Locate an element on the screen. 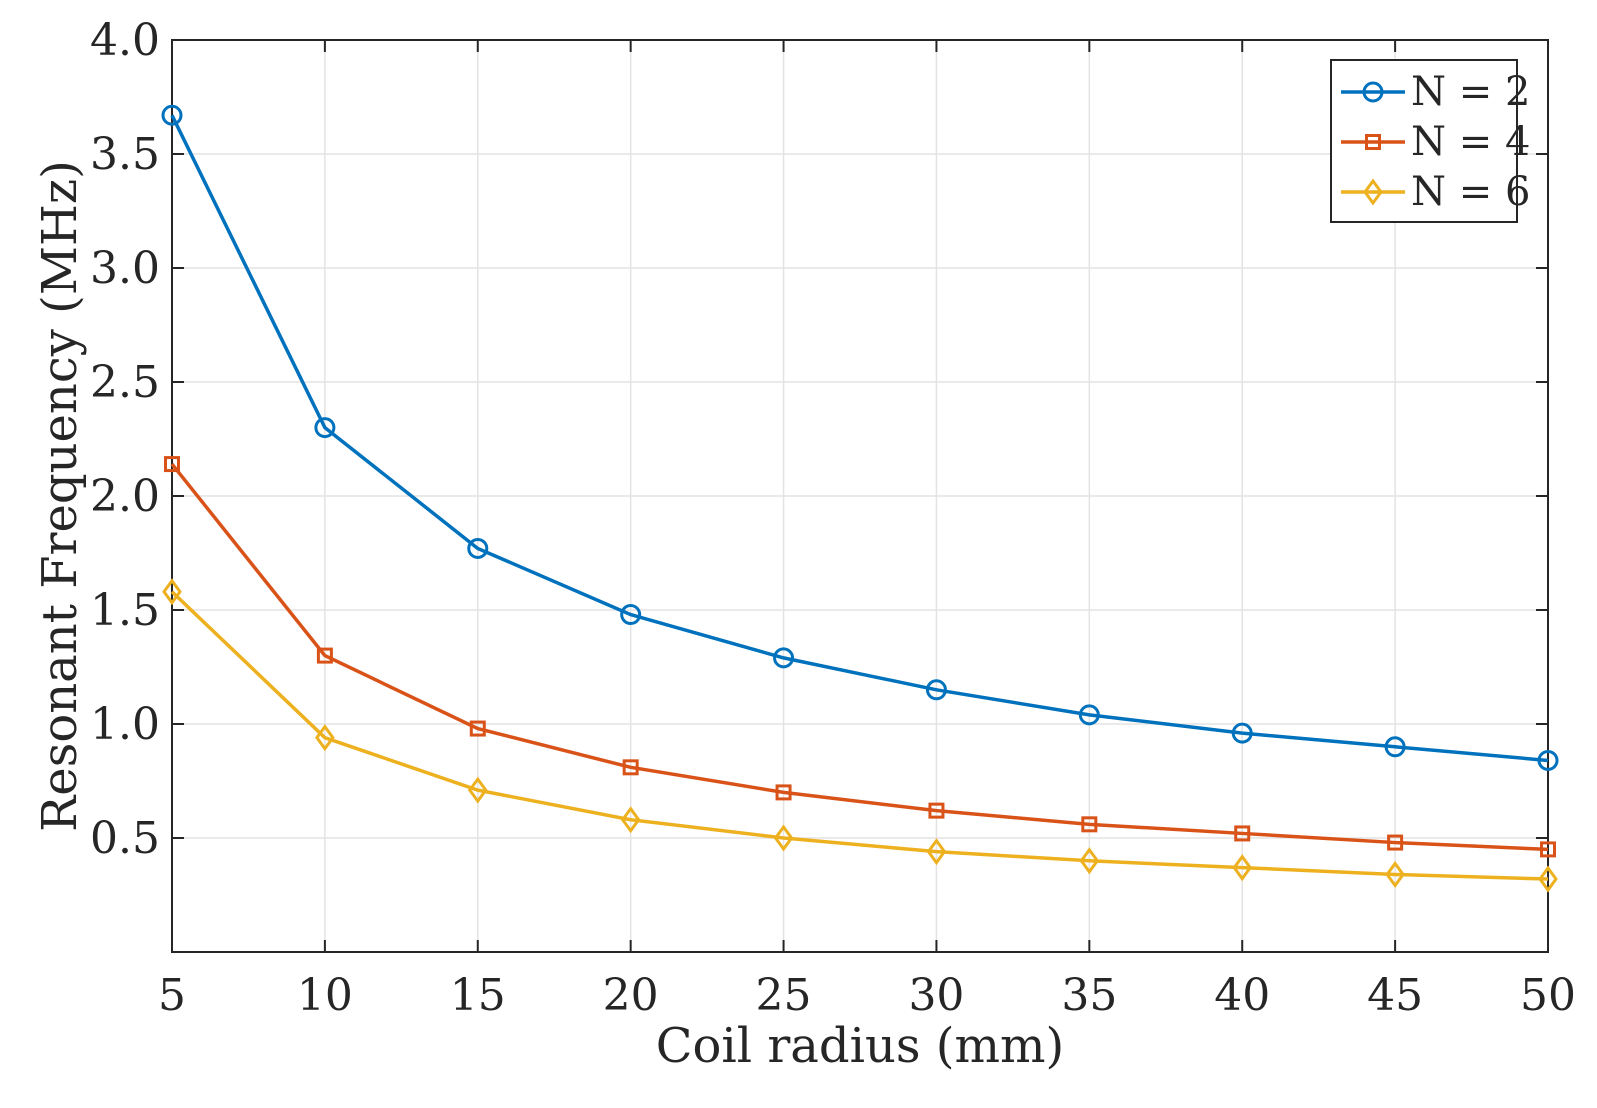 The width and height of the screenshot is (1597, 1108). x-tick-label: 25 is located at coordinates (784, 995).